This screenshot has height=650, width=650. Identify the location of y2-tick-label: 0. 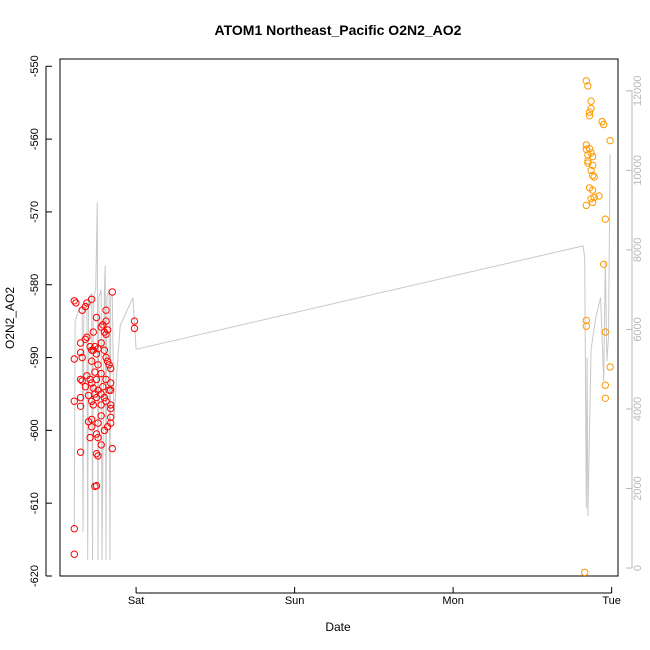
(638, 568).